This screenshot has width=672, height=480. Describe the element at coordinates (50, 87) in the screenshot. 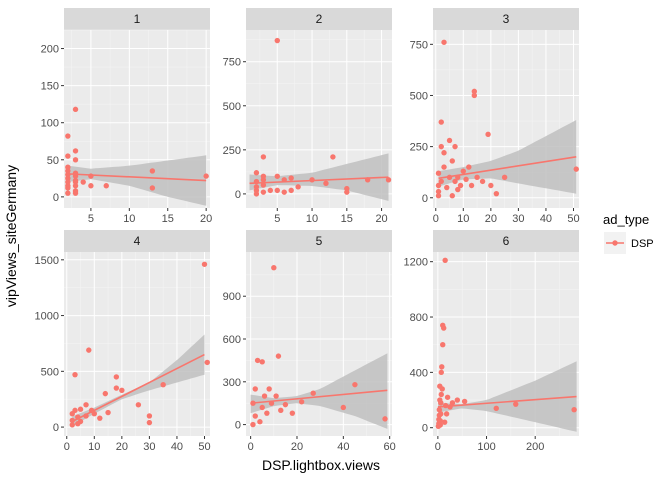

I see `y-tick-label: 150` at that location.